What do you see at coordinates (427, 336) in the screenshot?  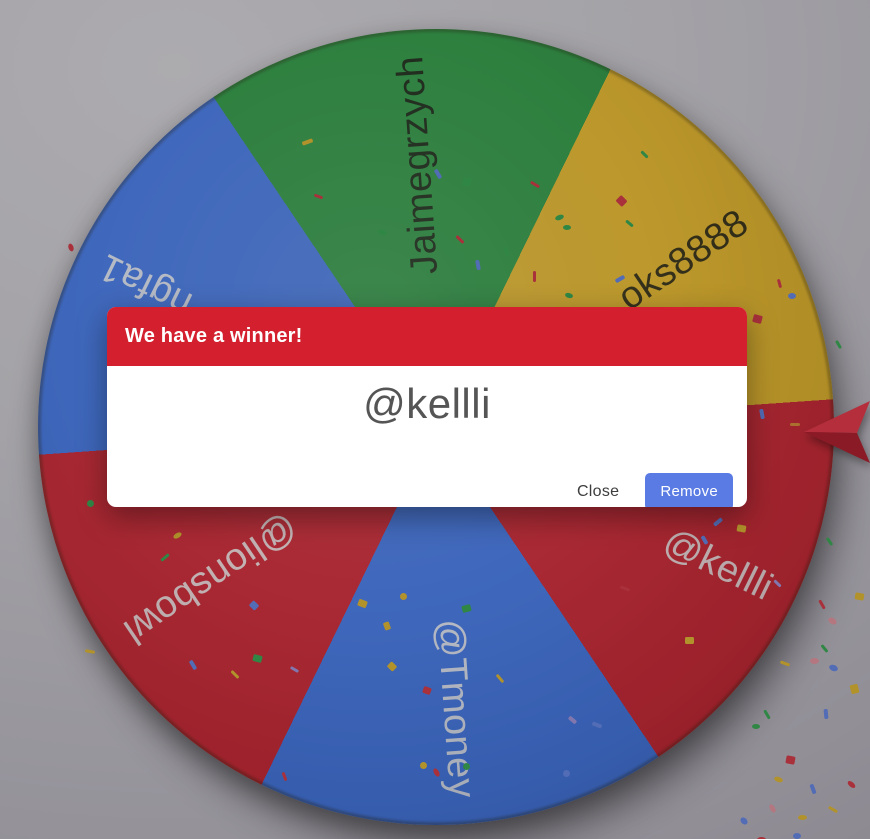 I see `dialog-header: We have a winner!` at bounding box center [427, 336].